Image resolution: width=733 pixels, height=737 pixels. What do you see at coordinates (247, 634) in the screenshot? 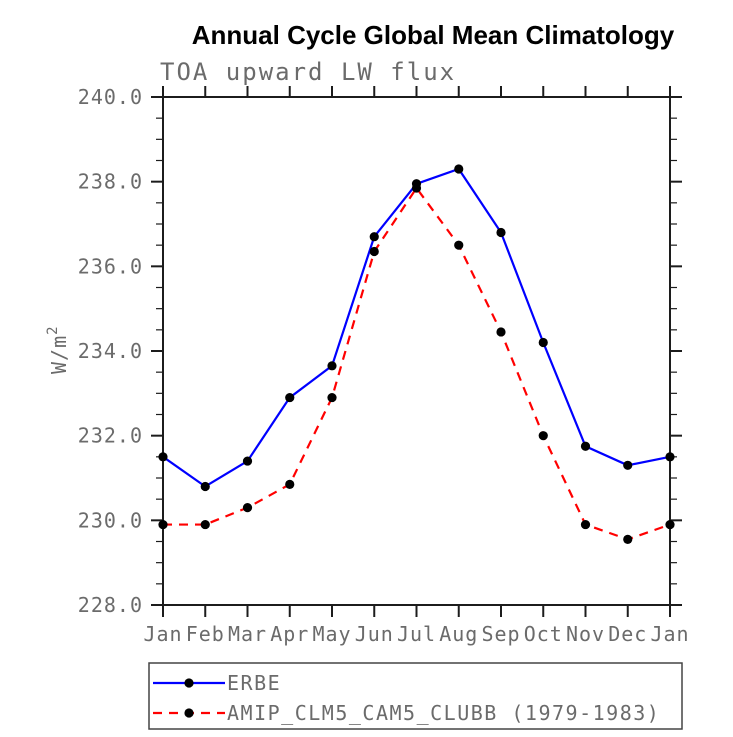
I see `x-tick-label: Mar` at bounding box center [247, 634].